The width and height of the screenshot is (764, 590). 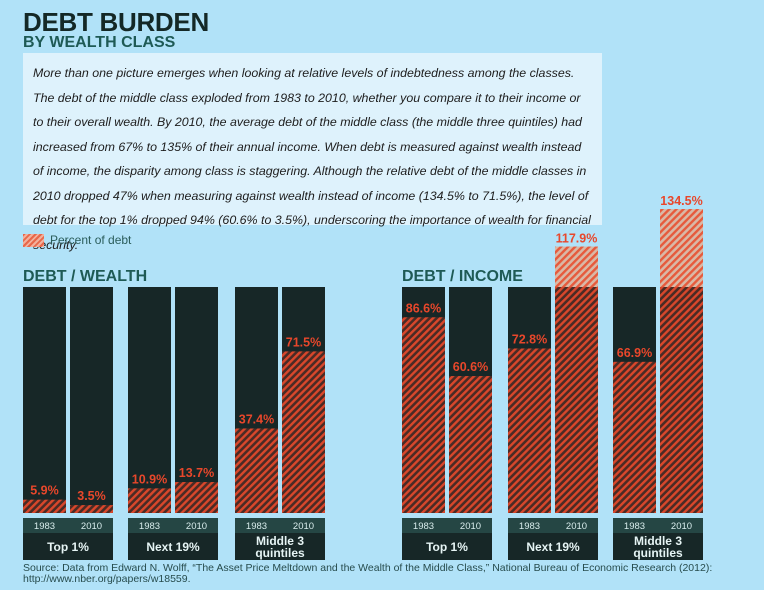 I want to click on bar-value-label: 117.9%, so click(x=577, y=239).